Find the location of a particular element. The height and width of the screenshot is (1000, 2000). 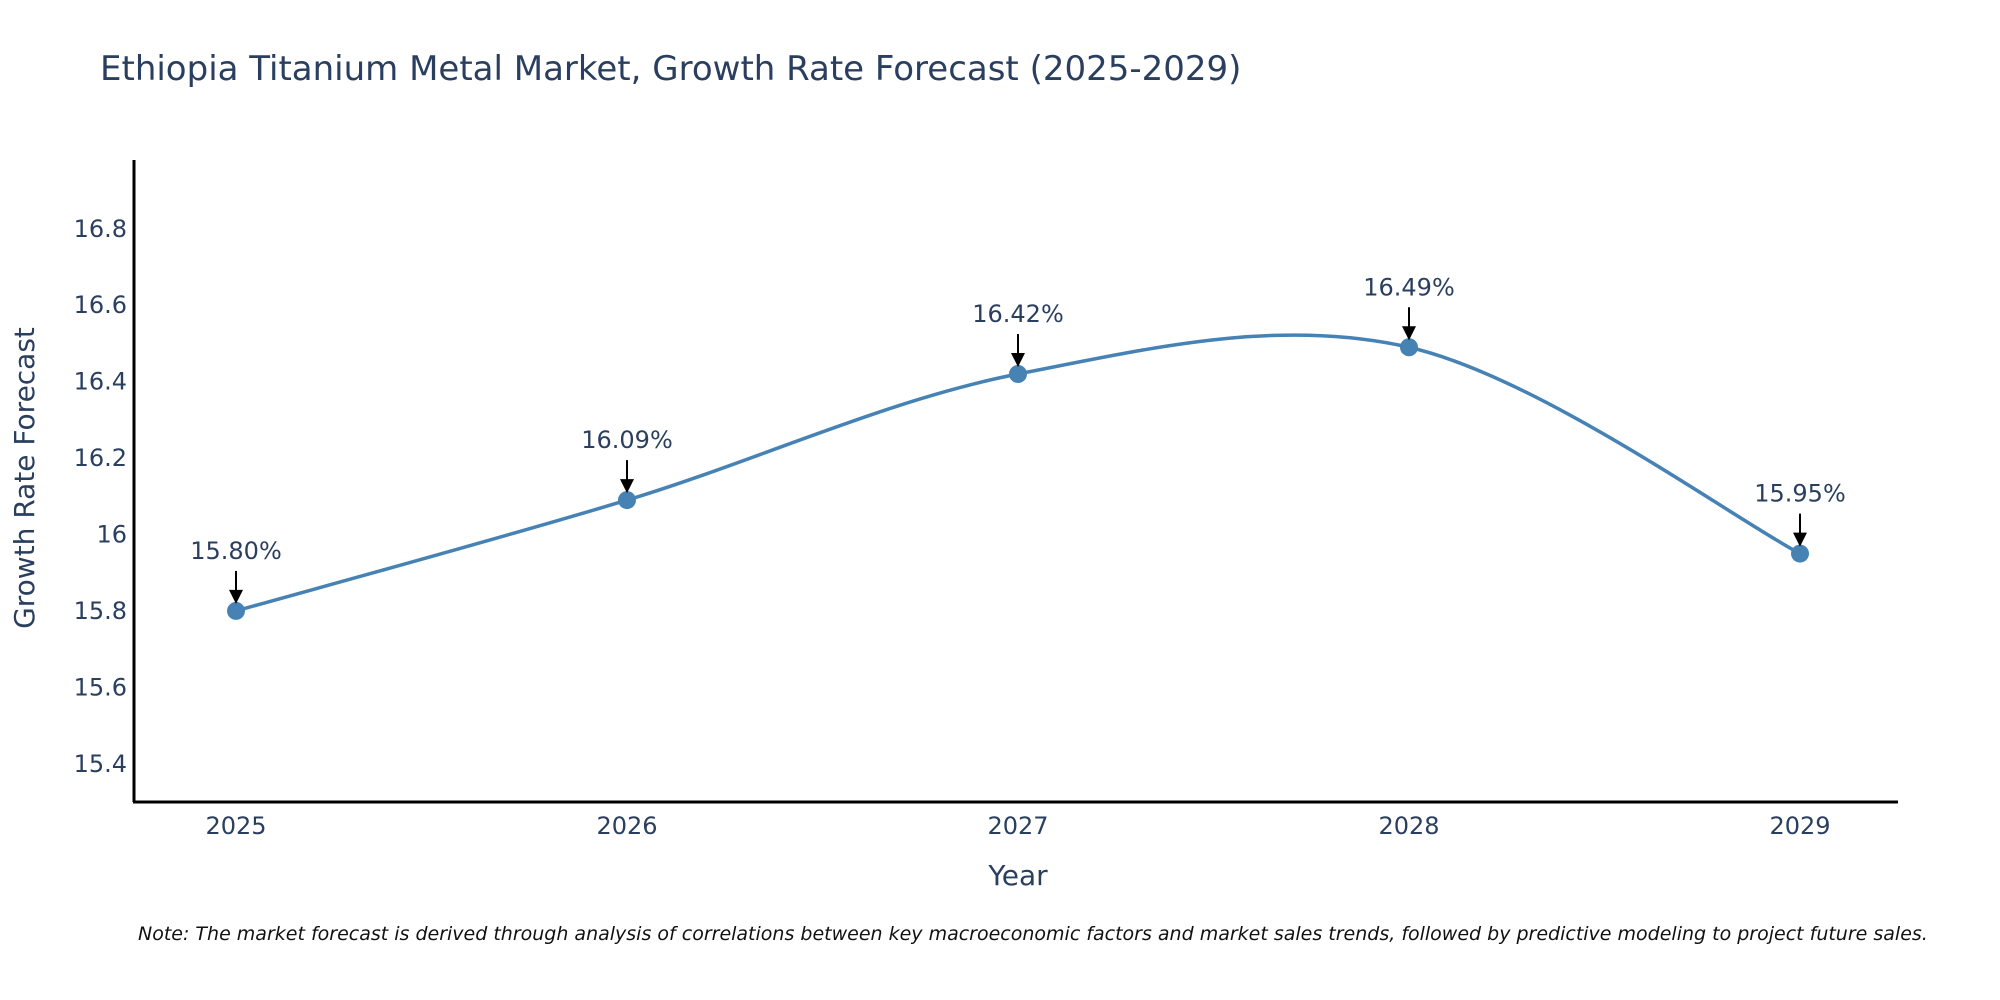

y-tick-label: 16.6 is located at coordinates (100, 305).